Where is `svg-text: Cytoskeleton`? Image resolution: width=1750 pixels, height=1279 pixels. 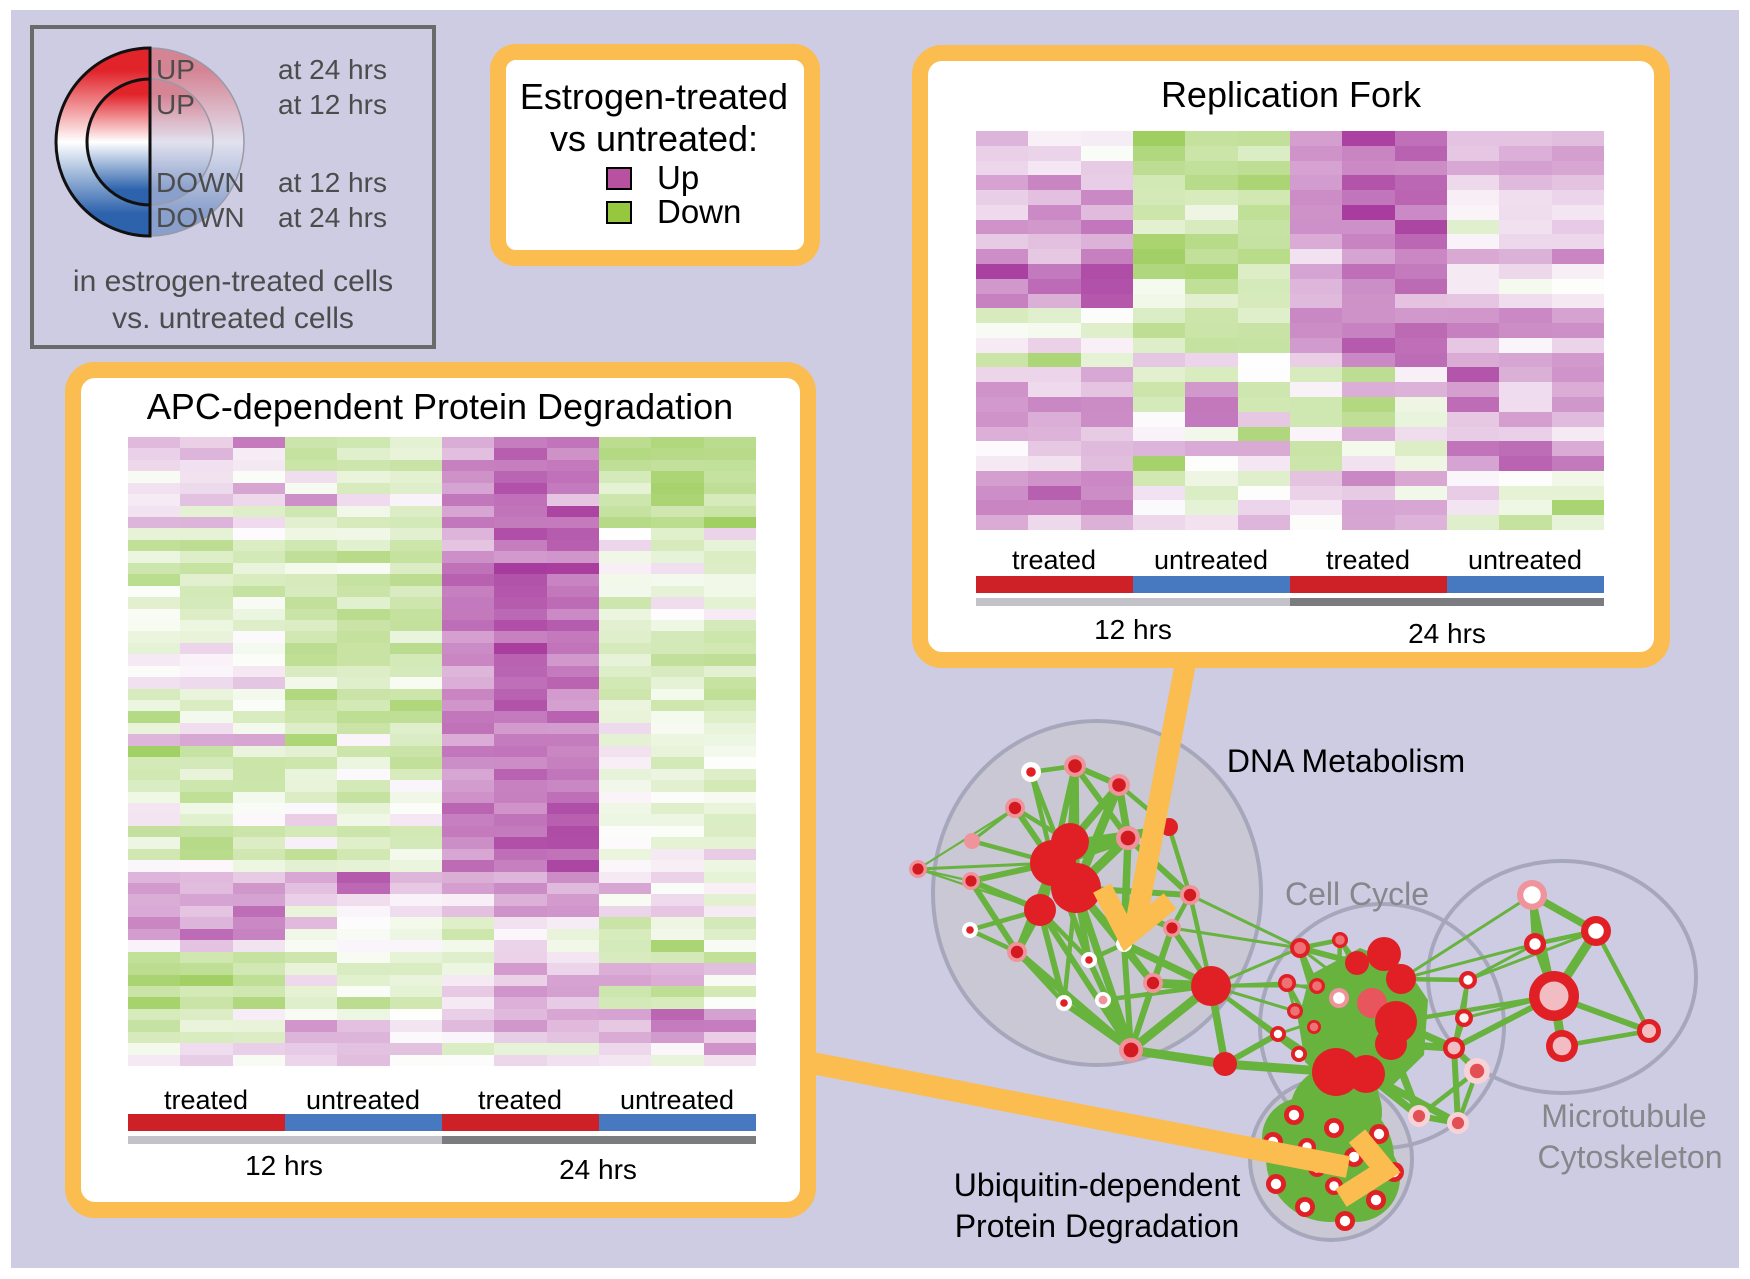
svg-text: Cytoskeleton is located at coordinates (1630, 1157).